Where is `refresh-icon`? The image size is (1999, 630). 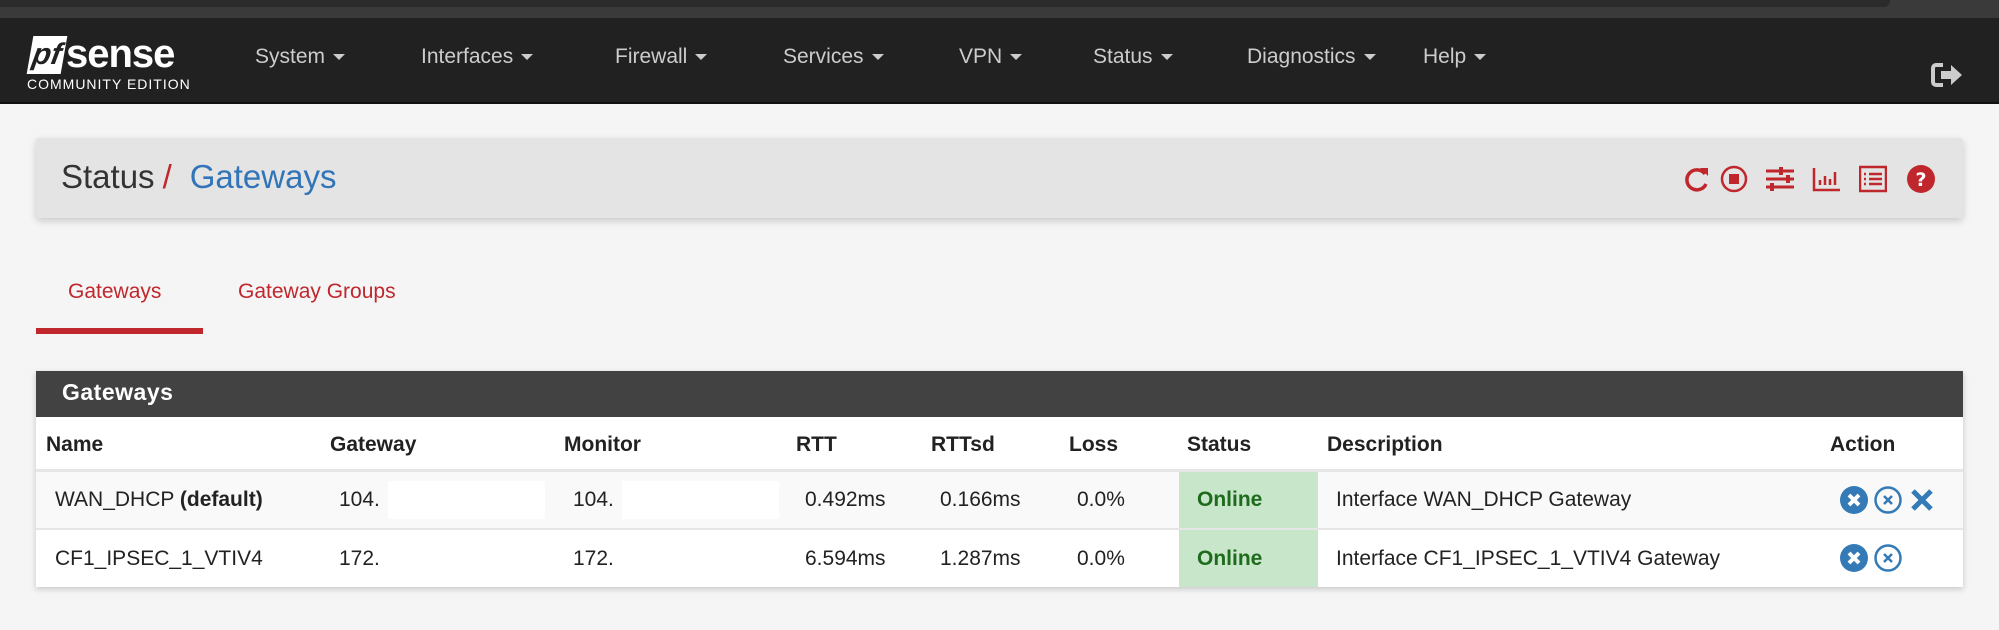 refresh-icon is located at coordinates (1697, 179).